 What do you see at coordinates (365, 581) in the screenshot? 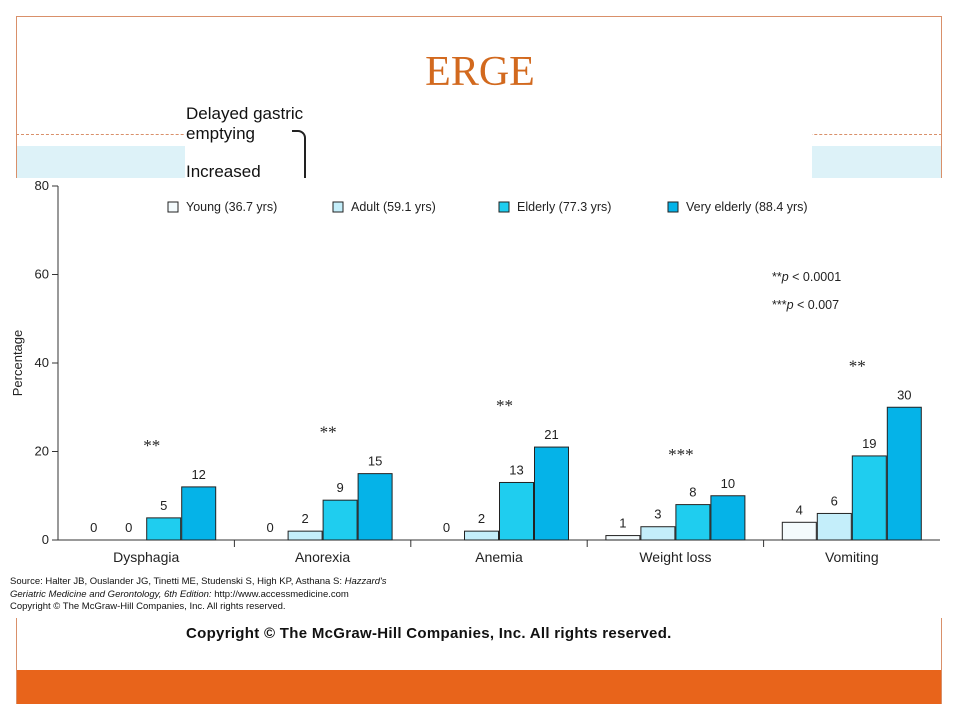
I see `source-line1-italic: Hazzard's` at bounding box center [365, 581].